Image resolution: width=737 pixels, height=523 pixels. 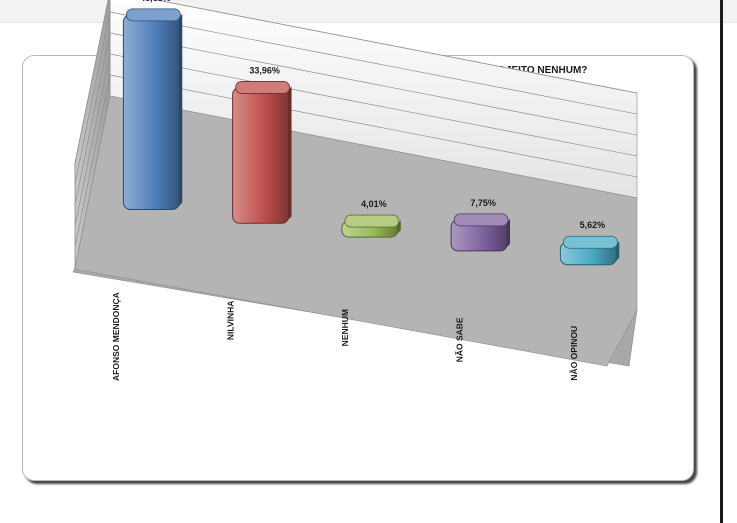 I want to click on data-label: 7,75%, so click(x=483, y=203).